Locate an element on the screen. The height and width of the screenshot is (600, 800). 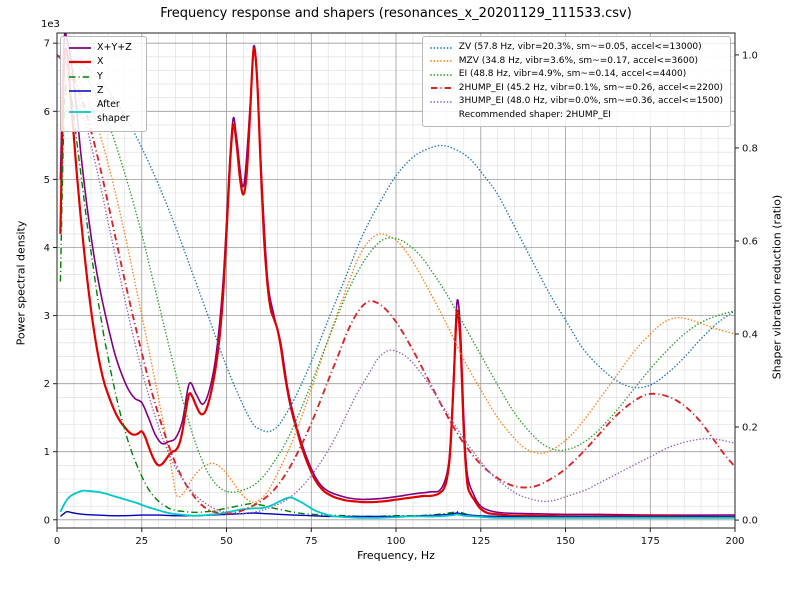
legend-footer: Recommended shaper: 2HUMP_EI is located at coordinates (576, 116).